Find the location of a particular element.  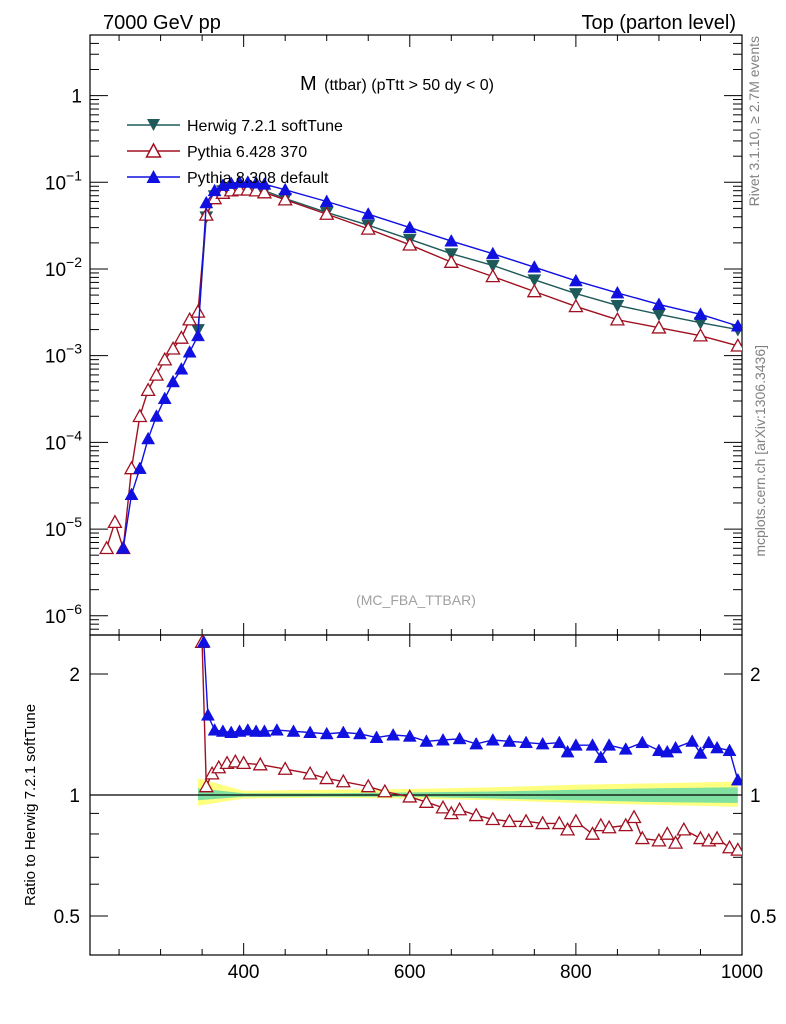

series-pythia8 is located at coordinates (469, 710).